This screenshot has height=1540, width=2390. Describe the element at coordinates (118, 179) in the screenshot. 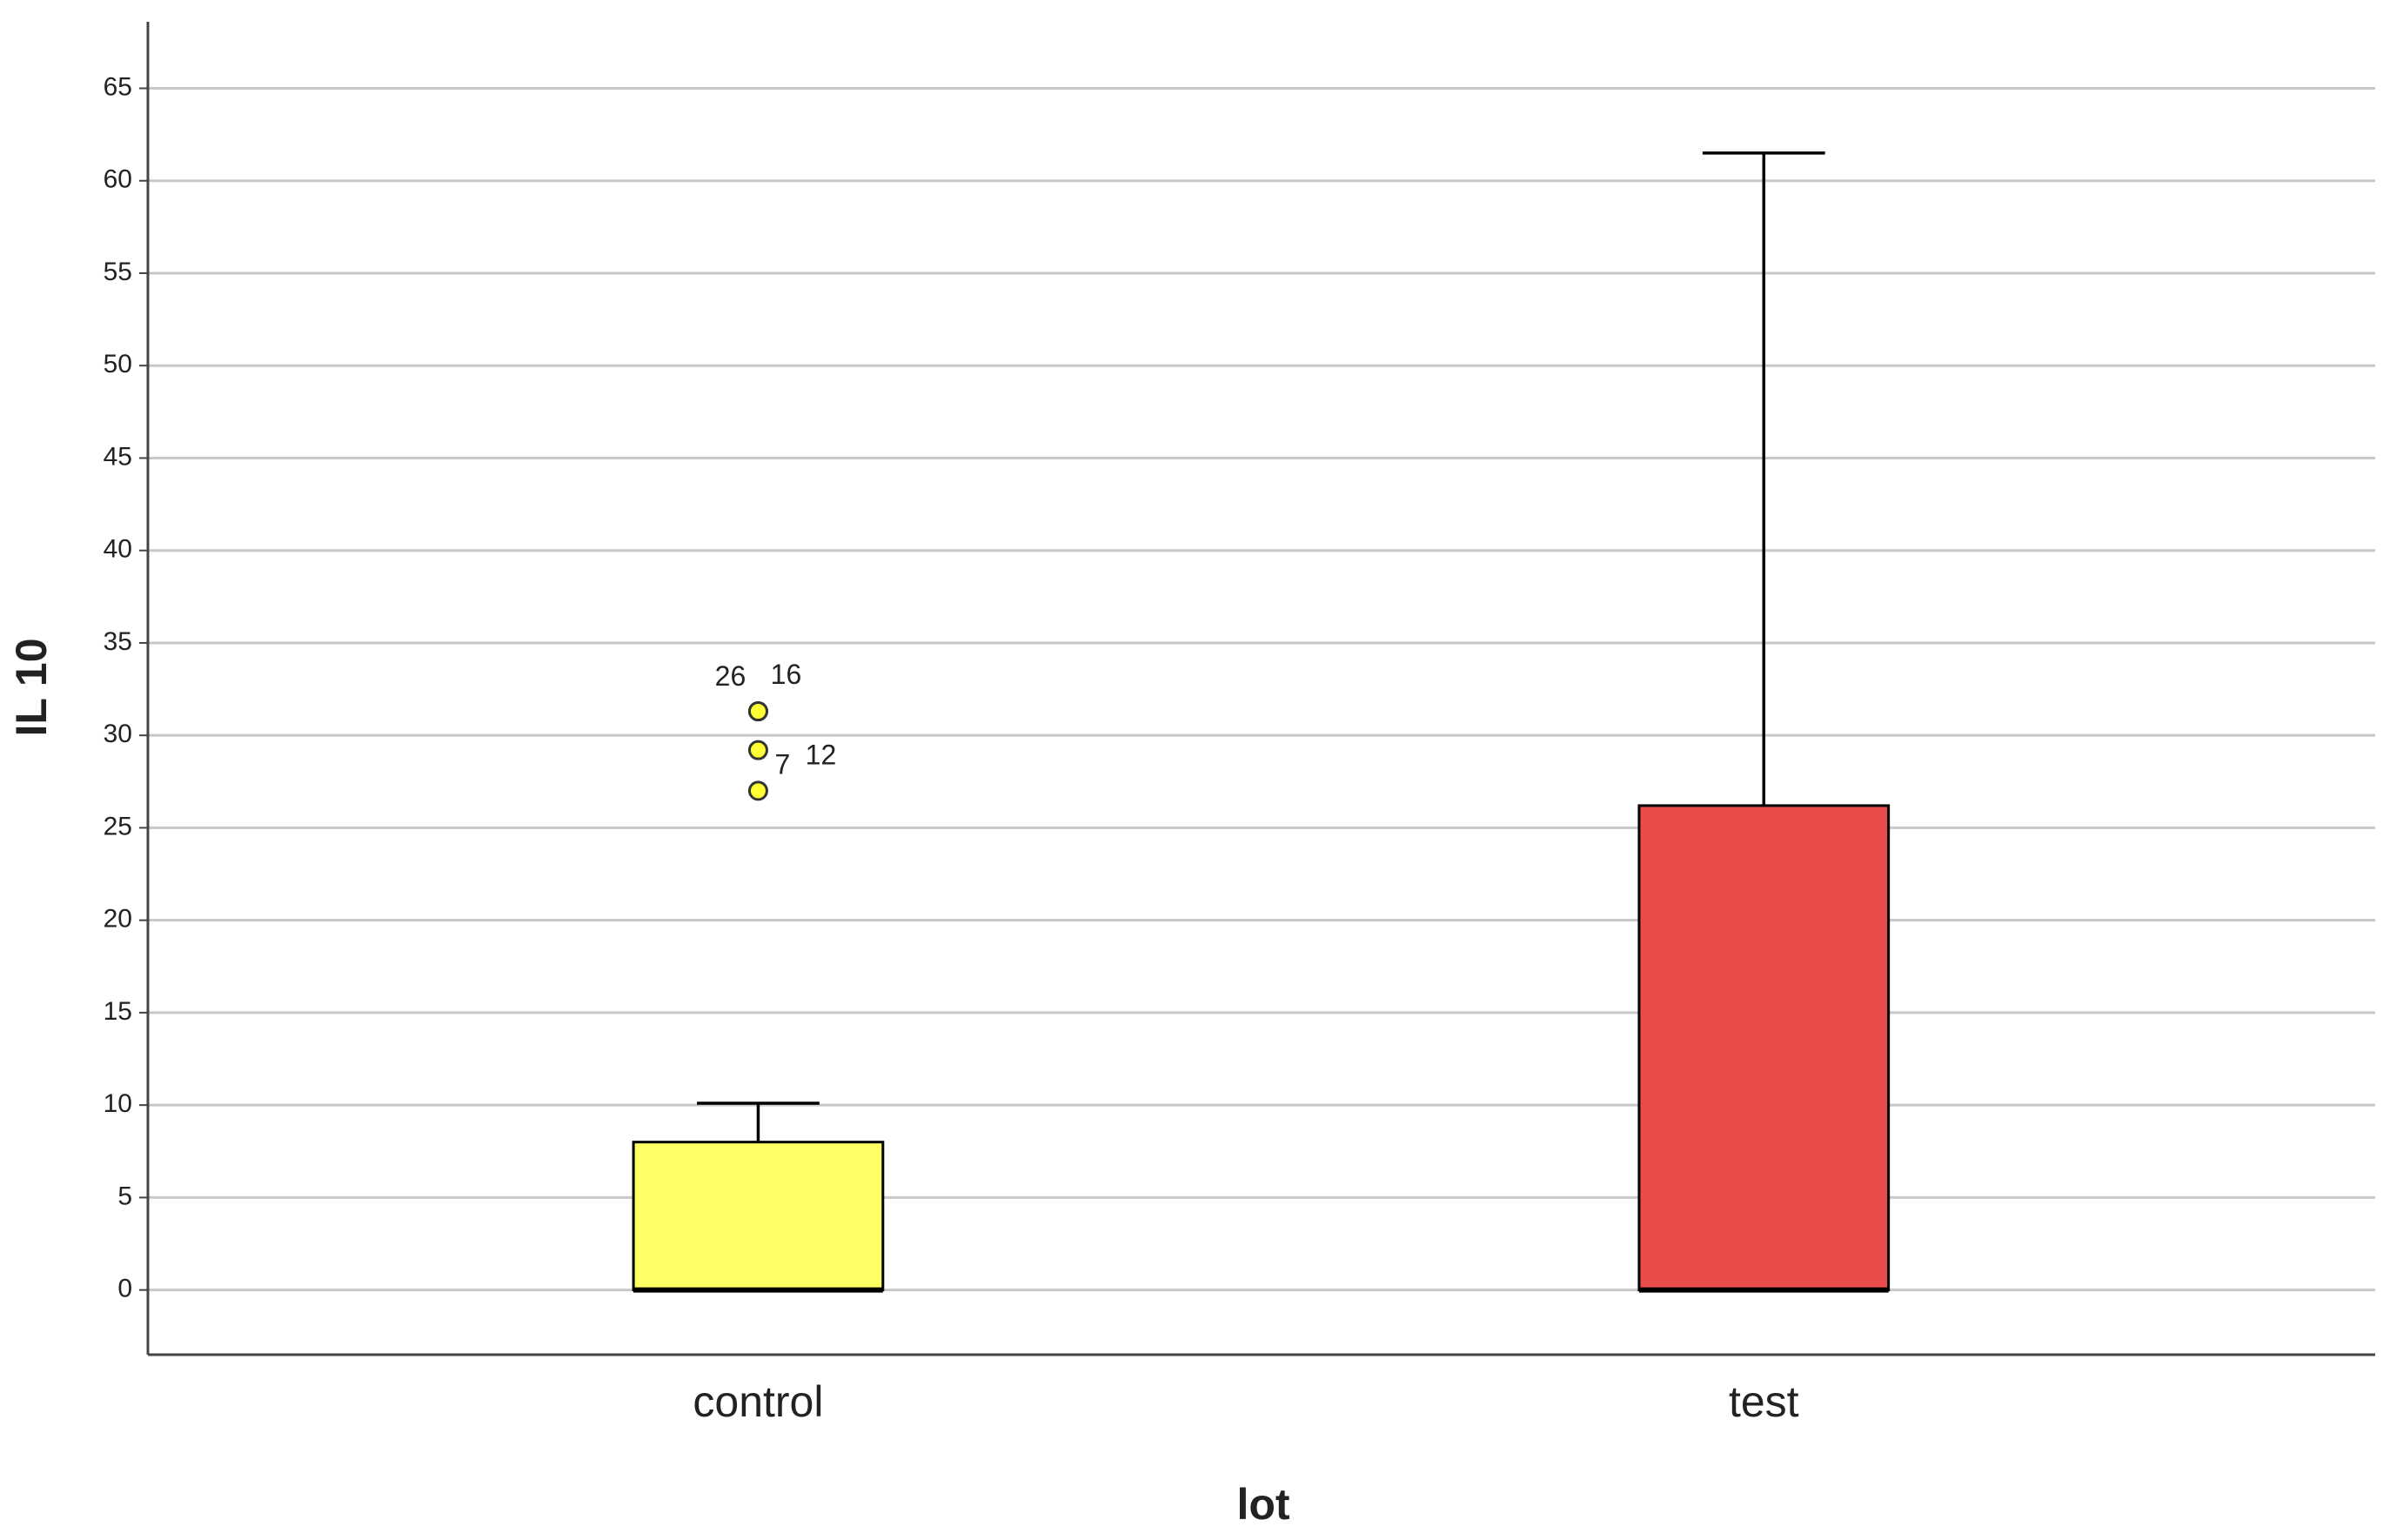

I see `y-tick-label: 60` at that location.